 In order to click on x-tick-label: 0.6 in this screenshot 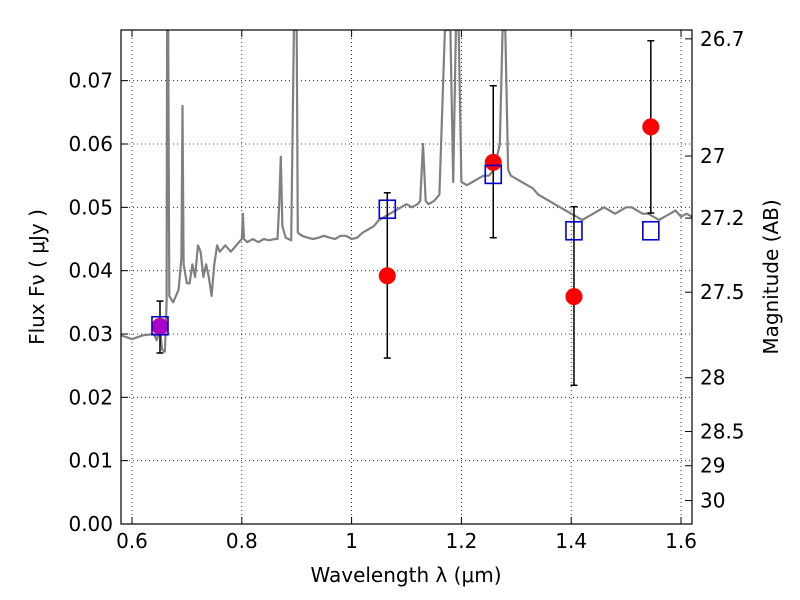, I will do `click(132, 541)`.